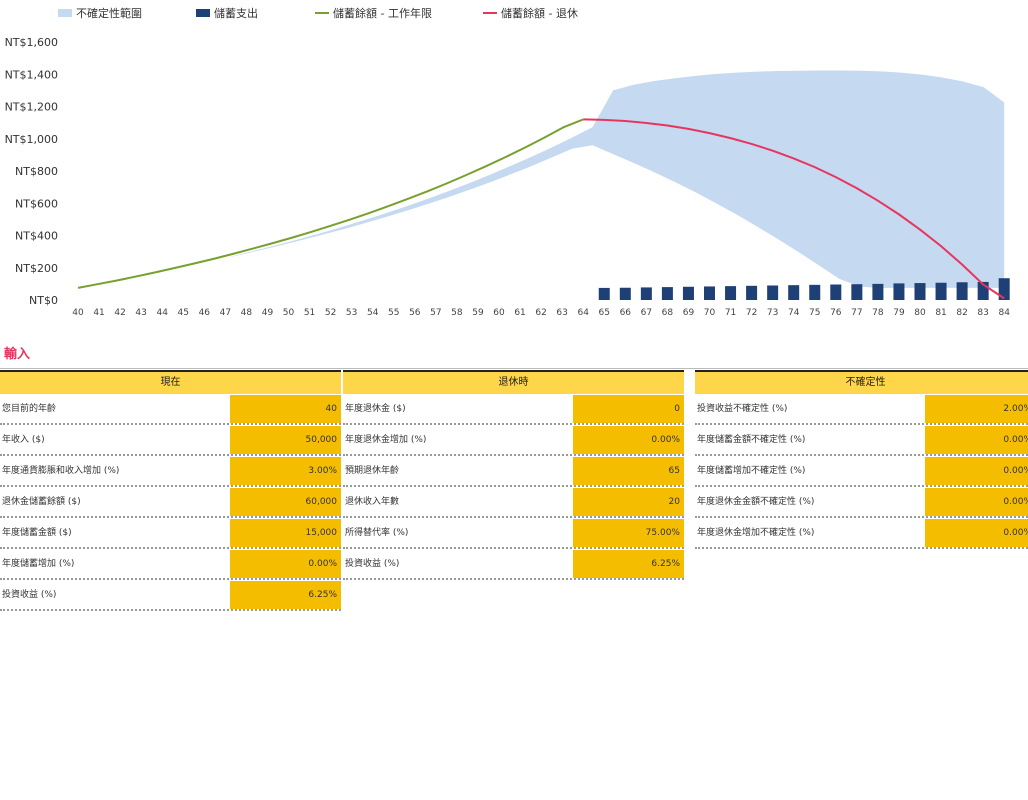  What do you see at coordinates (393, 313) in the screenshot?
I see `x-tick-label: 55` at bounding box center [393, 313].